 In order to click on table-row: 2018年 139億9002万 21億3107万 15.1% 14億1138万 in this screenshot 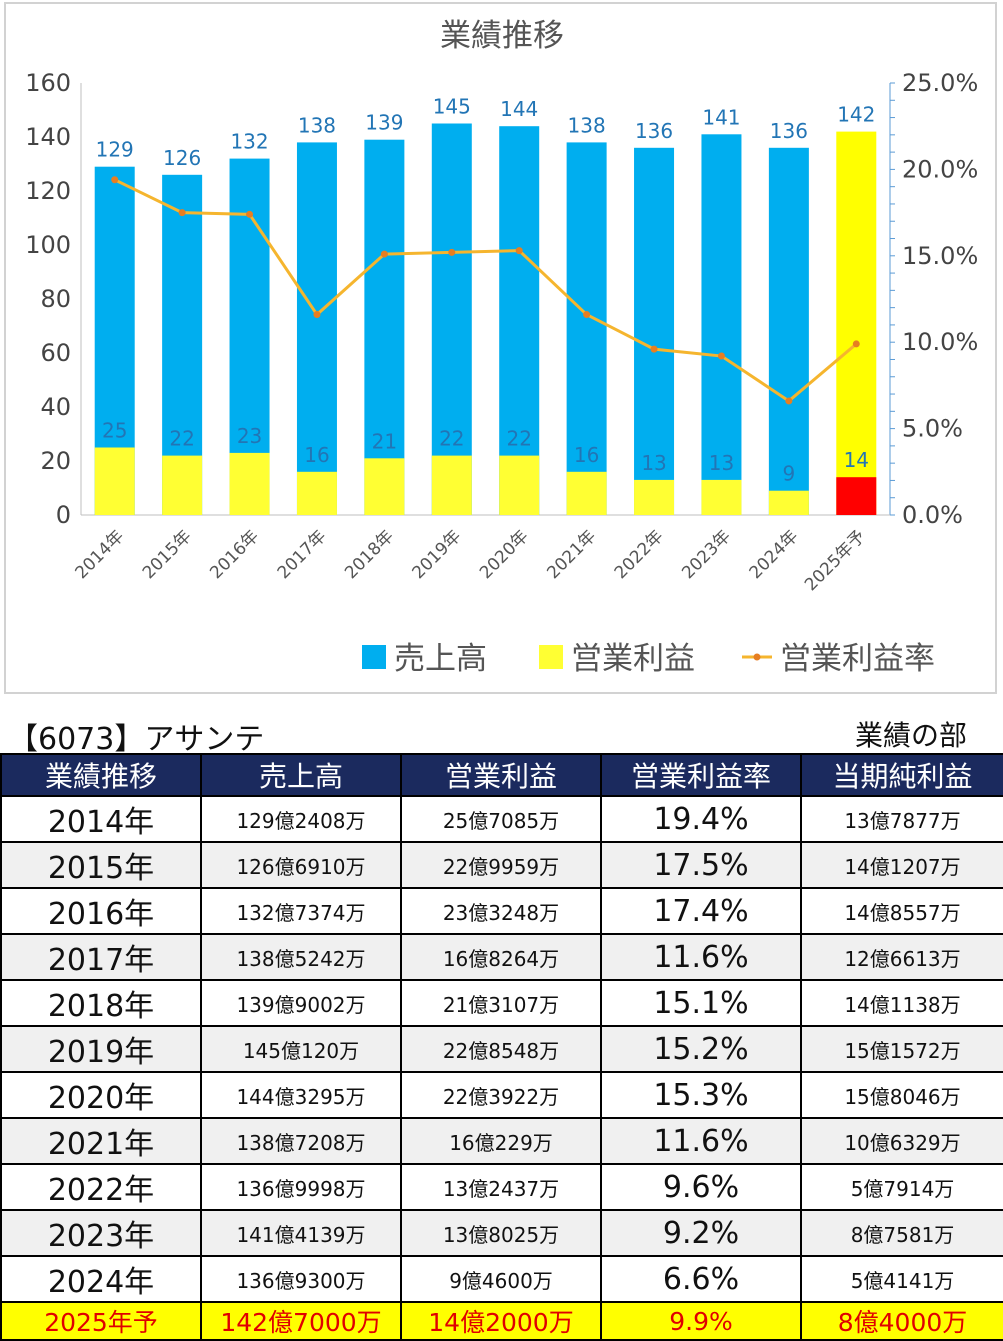, I will do `click(501, 1003)`.